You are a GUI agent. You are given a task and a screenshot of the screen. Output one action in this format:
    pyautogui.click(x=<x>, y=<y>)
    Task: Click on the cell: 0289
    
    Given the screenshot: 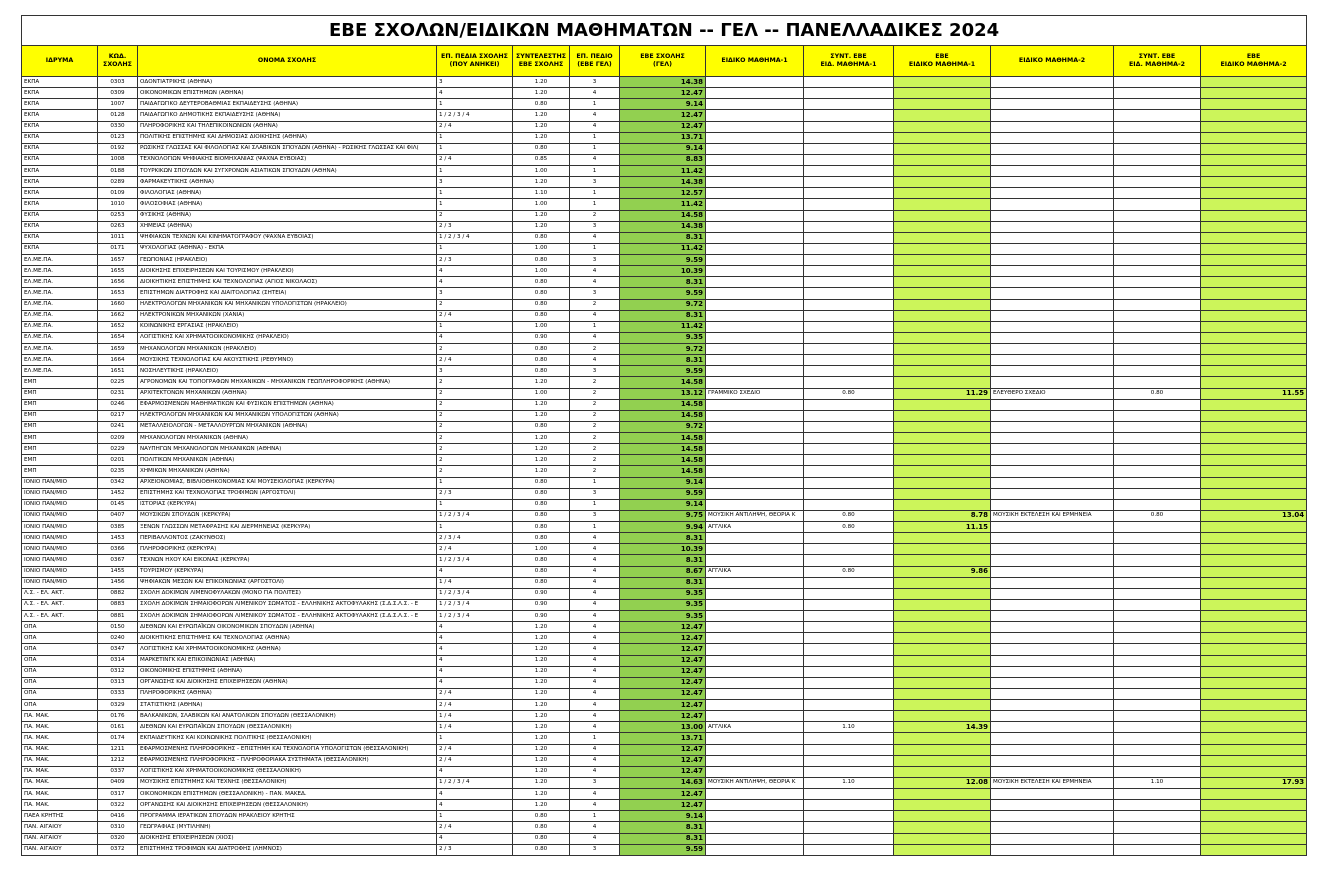 What is the action you would take?
    pyautogui.click(x=117, y=182)
    